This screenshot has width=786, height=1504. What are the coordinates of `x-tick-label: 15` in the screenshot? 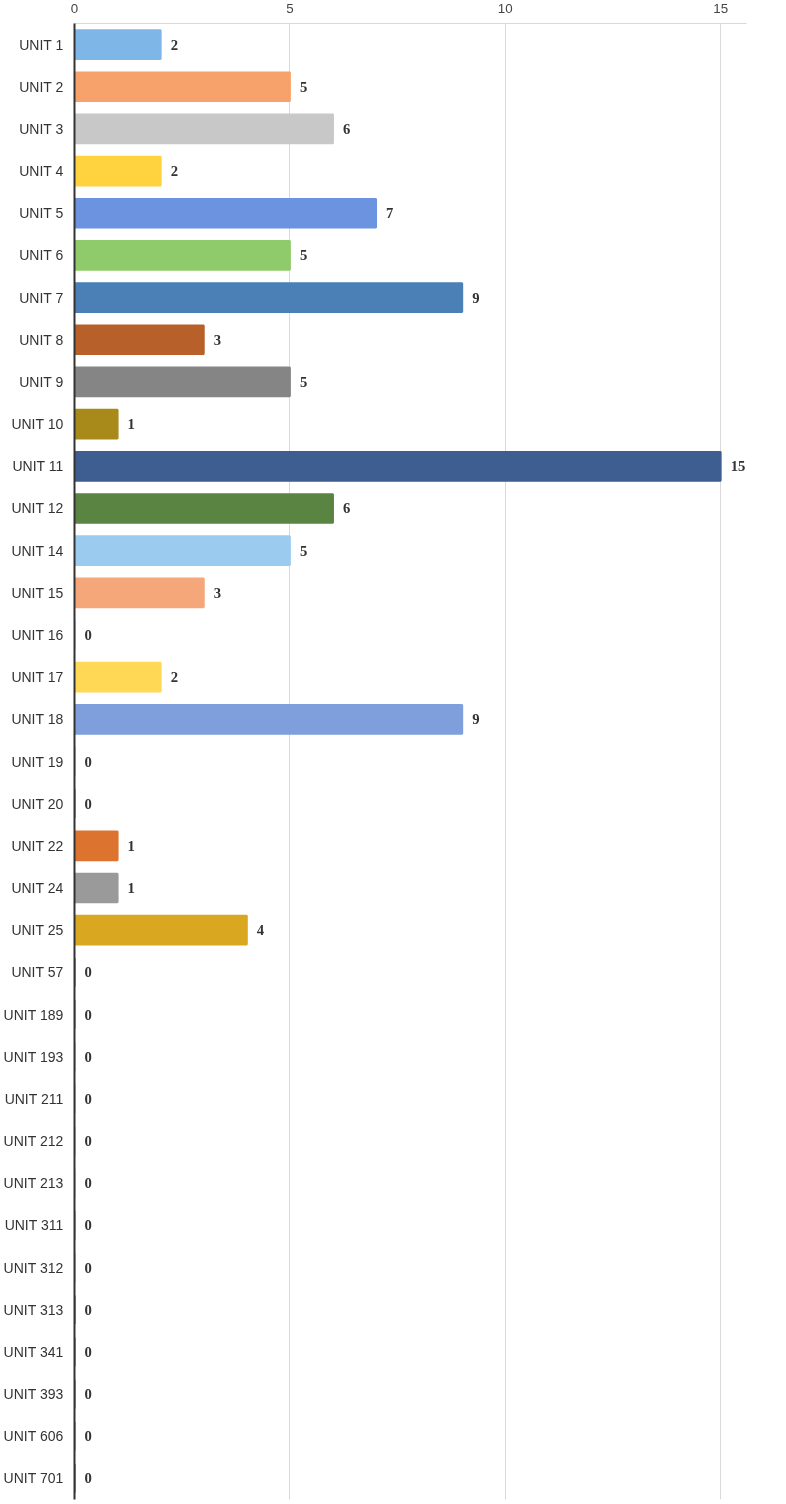 It's located at (721, 8).